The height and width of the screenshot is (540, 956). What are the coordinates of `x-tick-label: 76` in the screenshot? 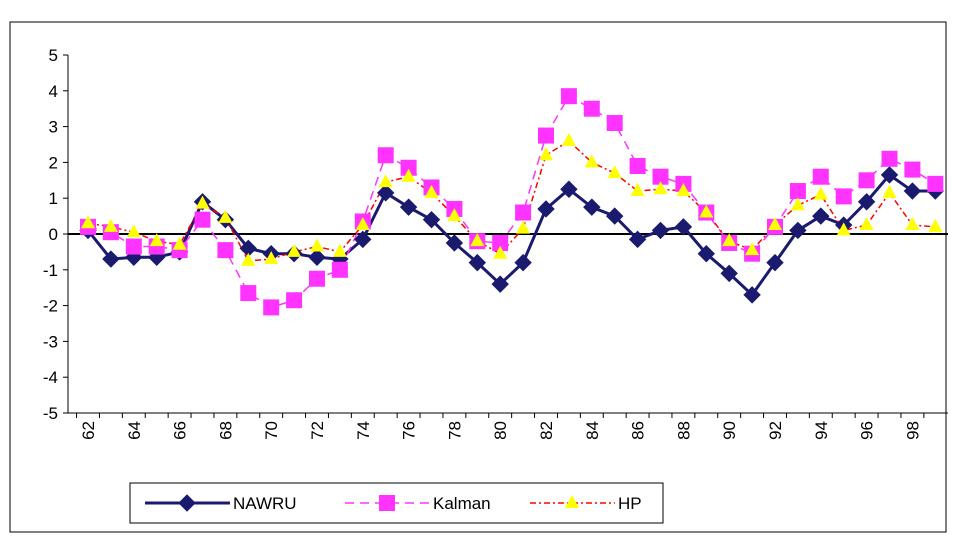 It's located at (409, 430).